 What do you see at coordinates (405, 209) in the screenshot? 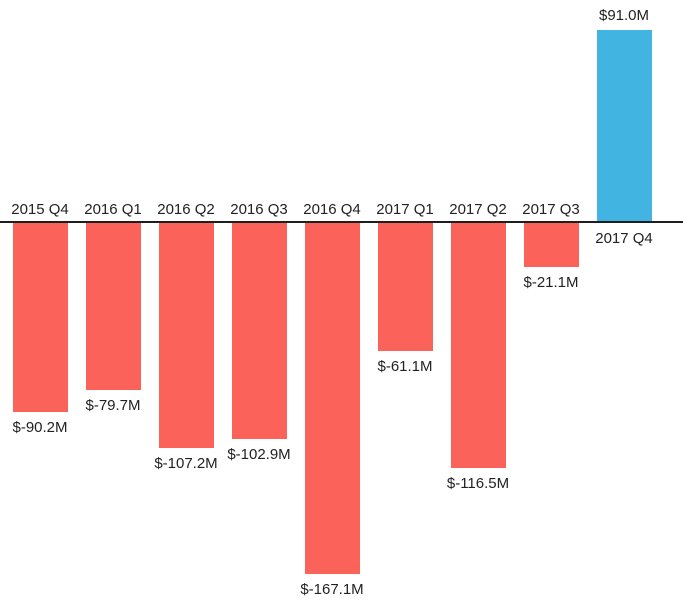
I see `category-label: 2017 Q1` at bounding box center [405, 209].